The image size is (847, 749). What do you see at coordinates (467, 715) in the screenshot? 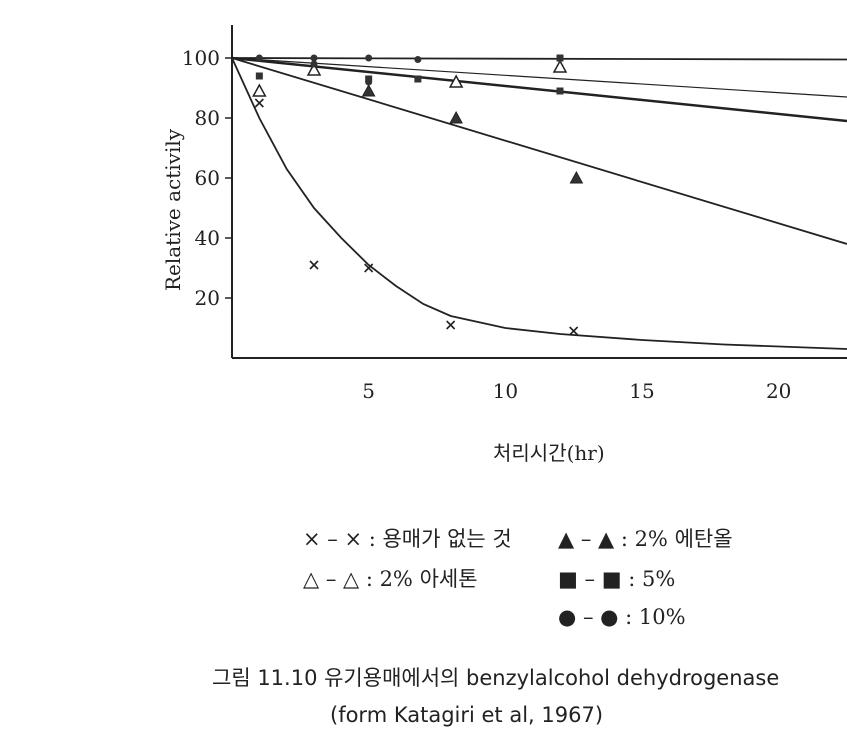
I see `figure-source: (form Katagiri et al, 1967)` at bounding box center [467, 715].